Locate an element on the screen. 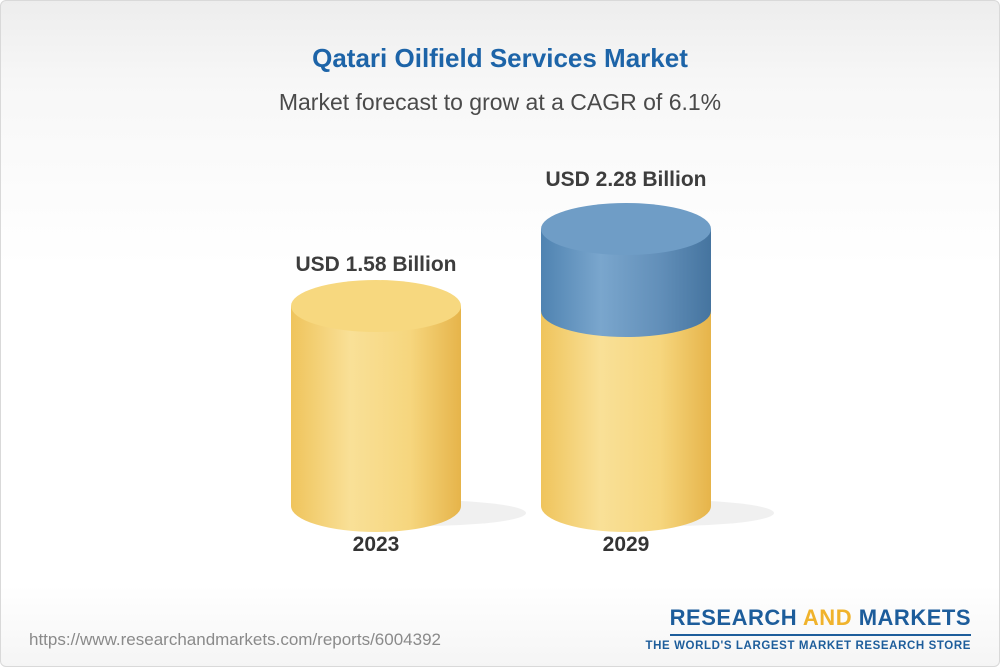 The height and width of the screenshot is (667, 1000). bar-2029-cylinder is located at coordinates (626, 367).